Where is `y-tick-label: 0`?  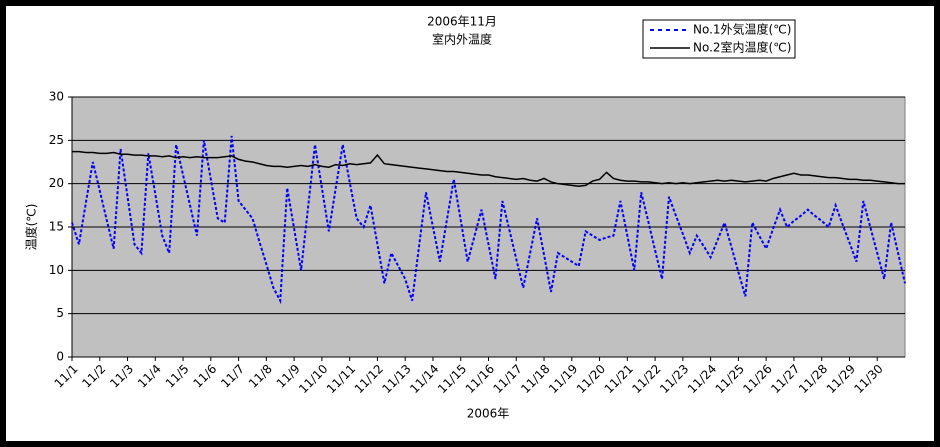 y-tick-label: 0 is located at coordinates (60, 357).